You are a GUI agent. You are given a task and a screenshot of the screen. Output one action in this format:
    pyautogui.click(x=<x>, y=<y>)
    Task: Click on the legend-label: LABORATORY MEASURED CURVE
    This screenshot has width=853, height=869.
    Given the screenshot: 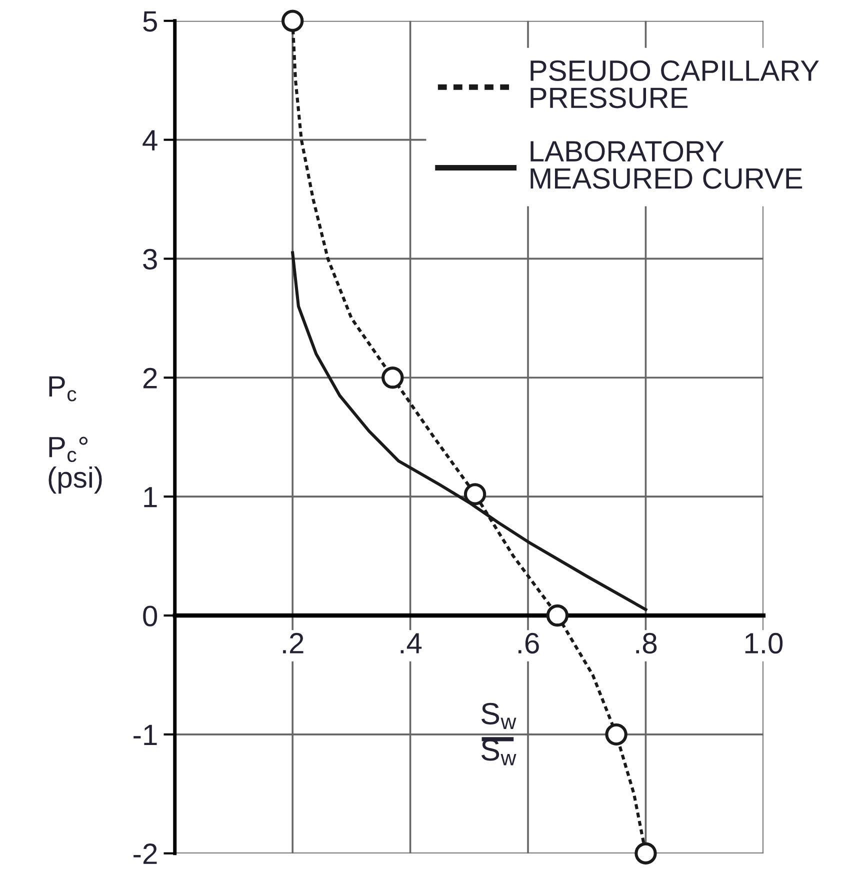 What is the action you would take?
    pyautogui.click(x=666, y=164)
    